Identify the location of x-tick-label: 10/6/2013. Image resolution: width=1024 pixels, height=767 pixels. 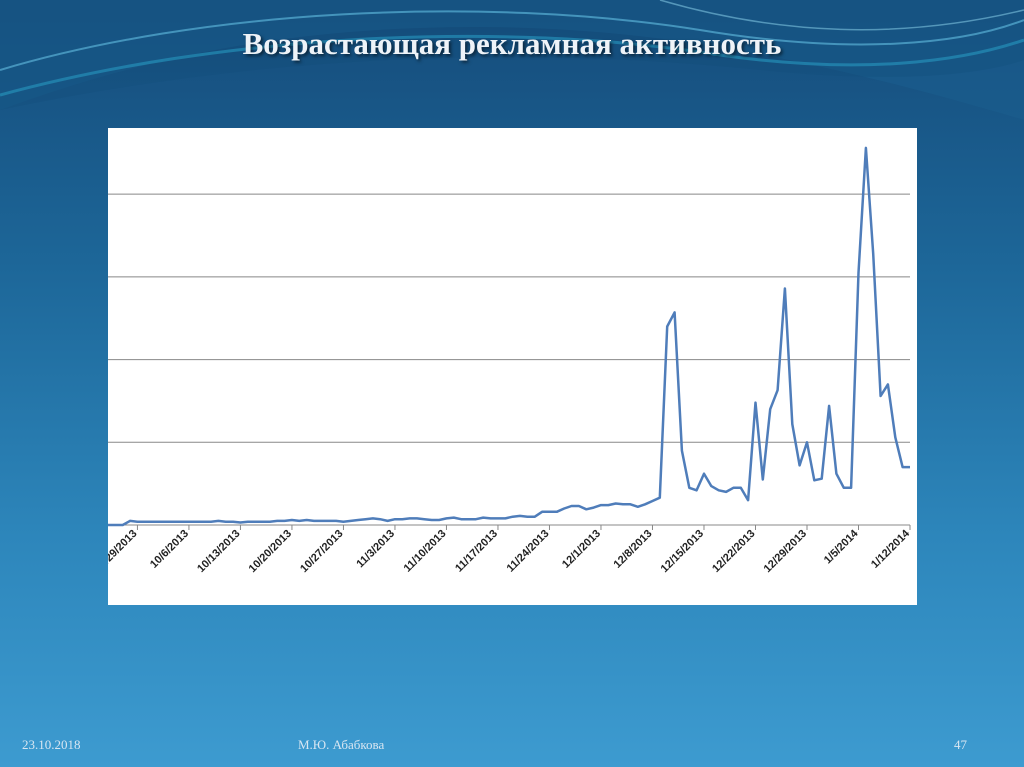
(169, 549).